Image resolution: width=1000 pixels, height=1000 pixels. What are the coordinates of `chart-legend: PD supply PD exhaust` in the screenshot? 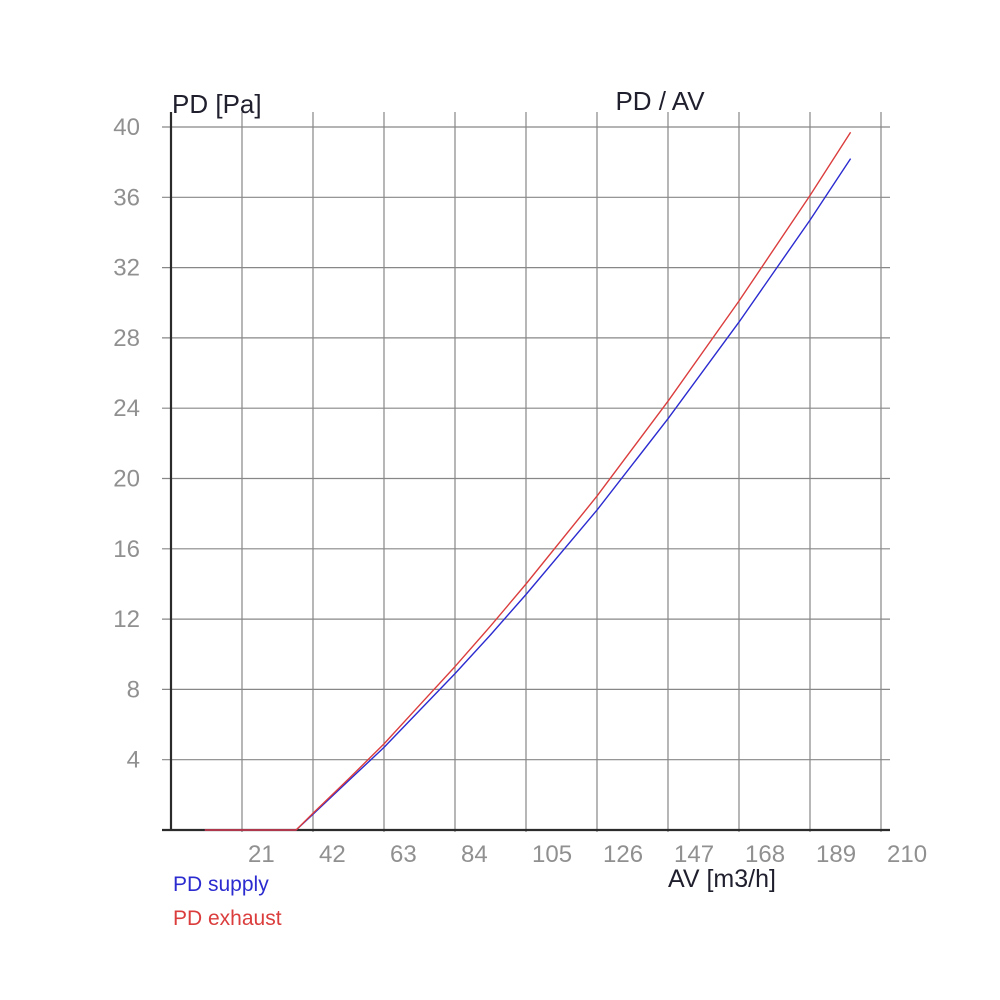 It's located at (227, 908).